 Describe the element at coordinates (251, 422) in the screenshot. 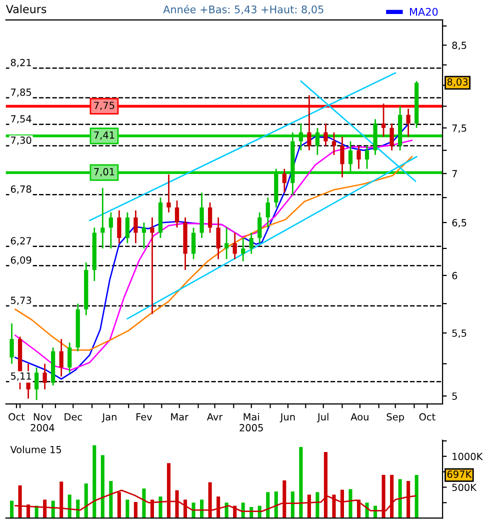

I see `x-tick-label: Mai 2005` at that location.